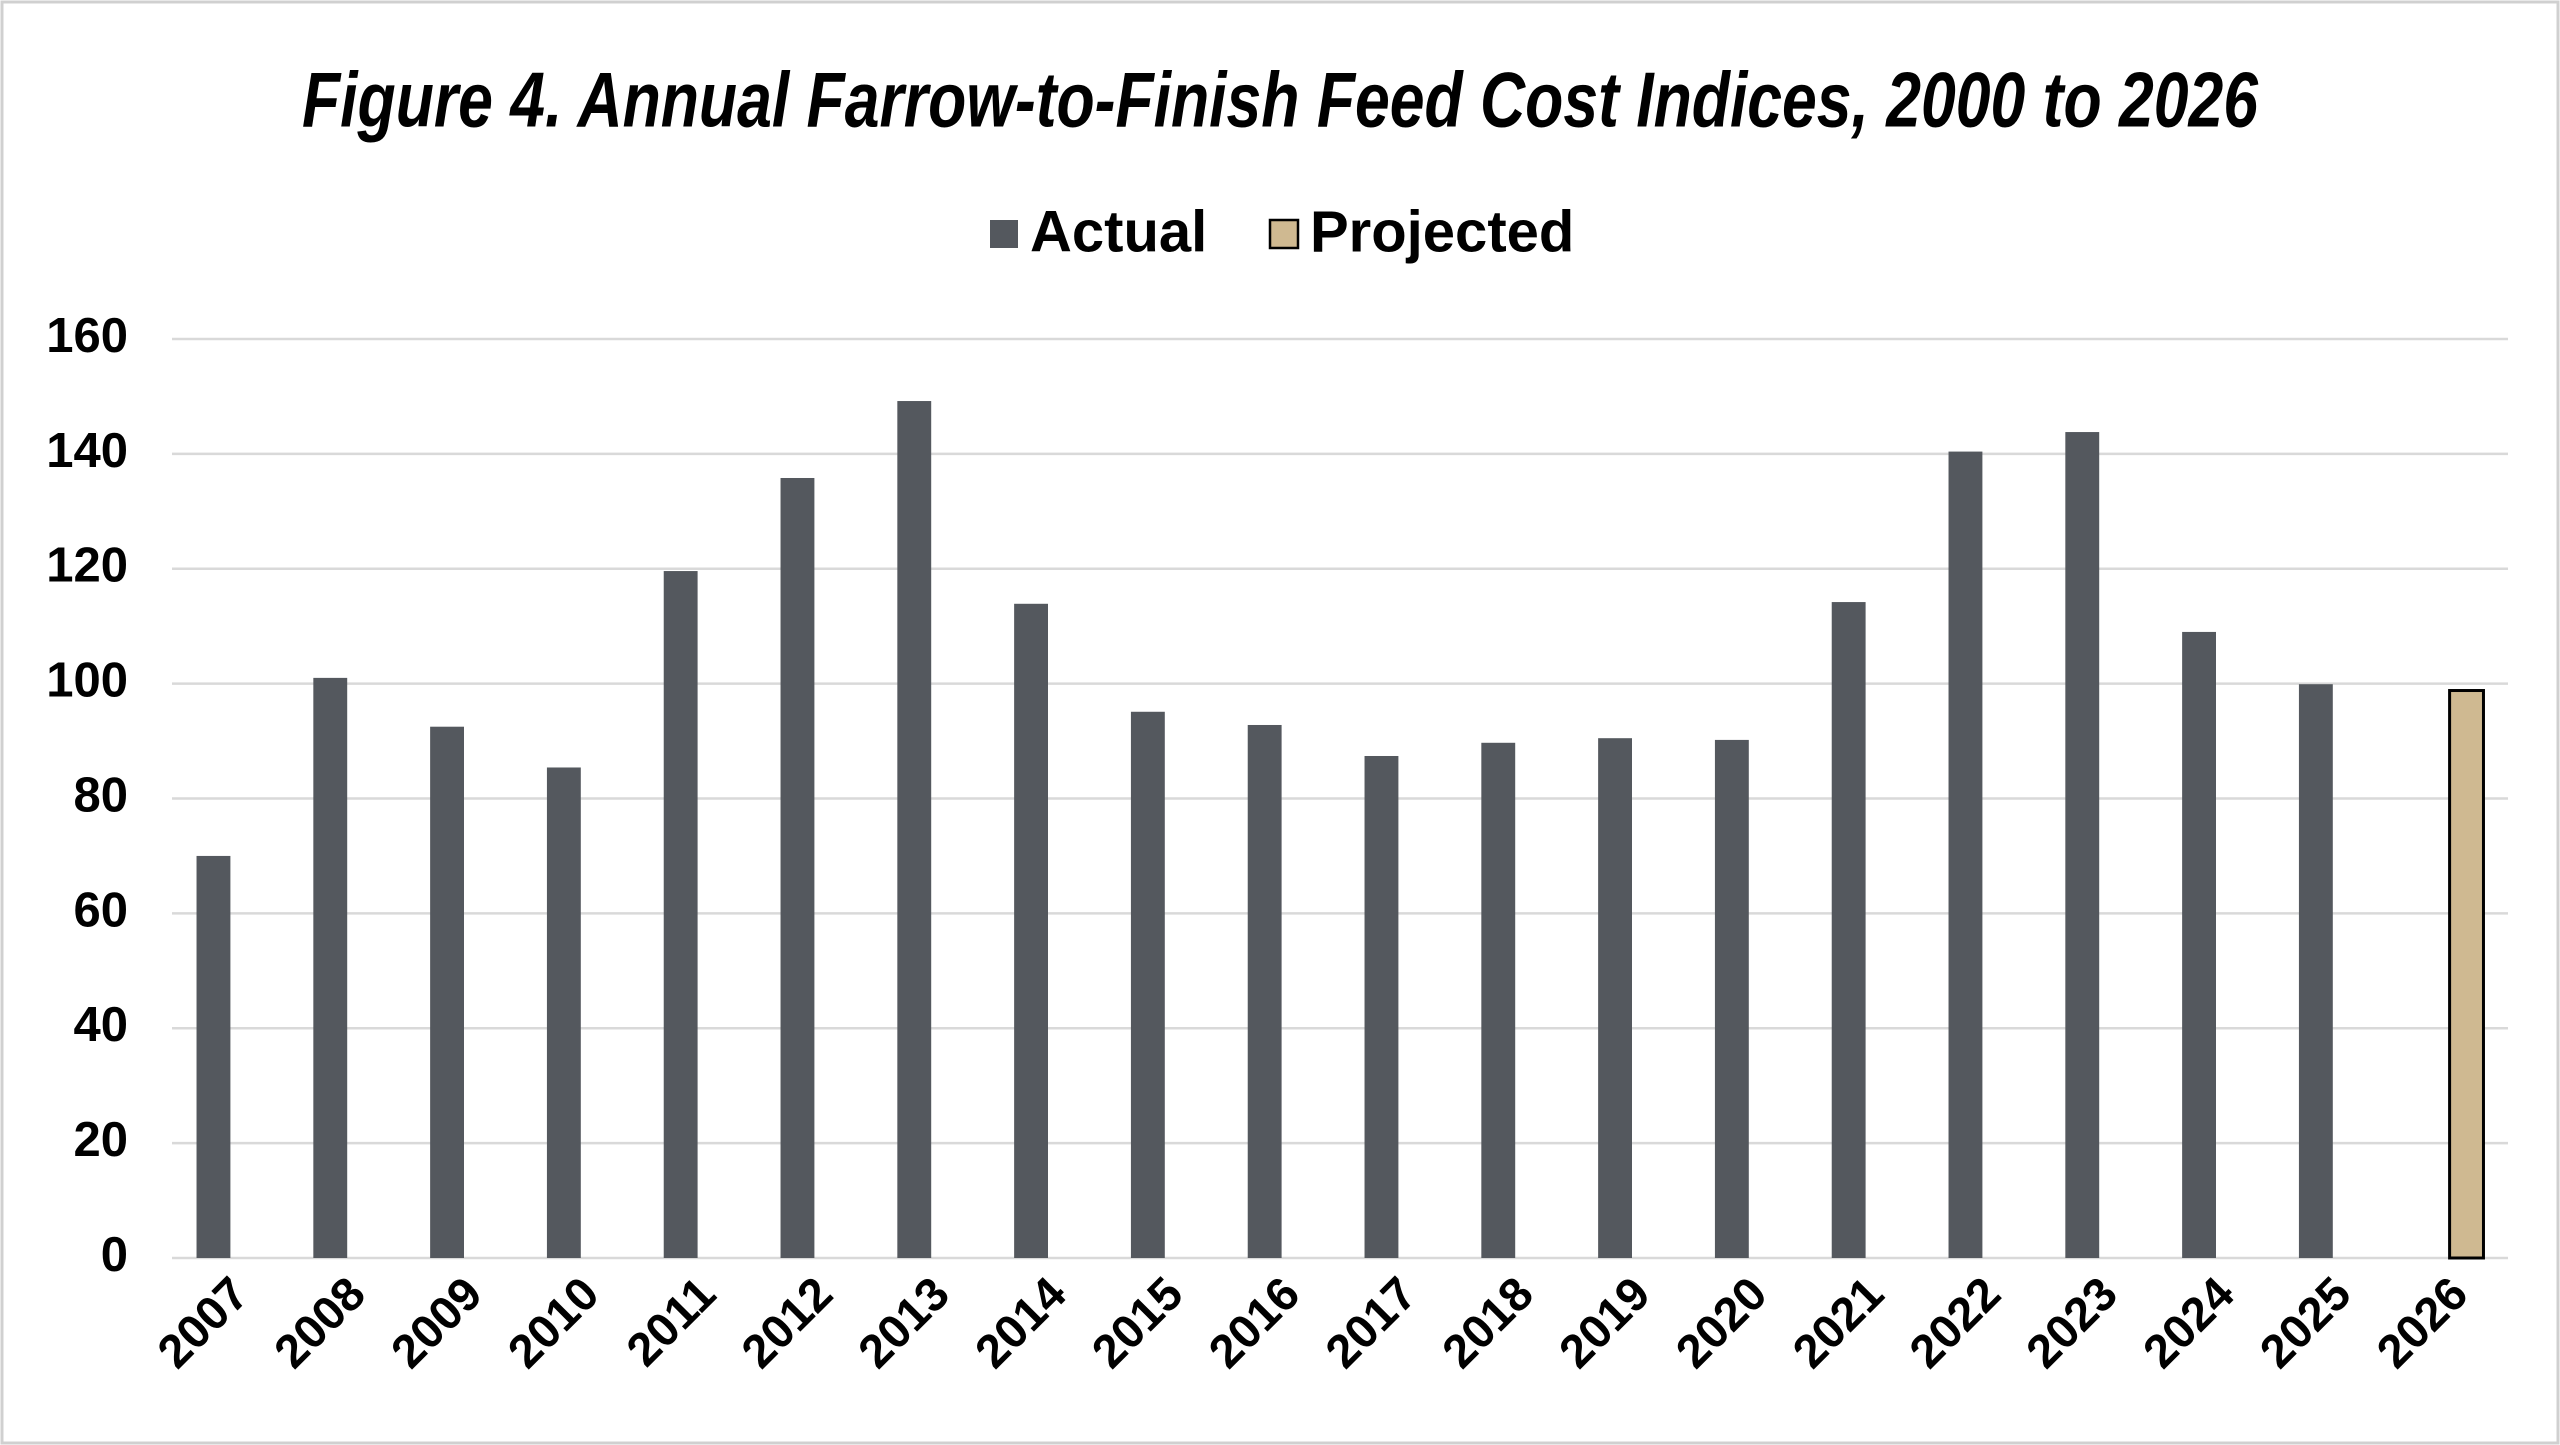 This screenshot has height=1445, width=2560. I want to click on y-tick-label: 20, so click(100, 1140).